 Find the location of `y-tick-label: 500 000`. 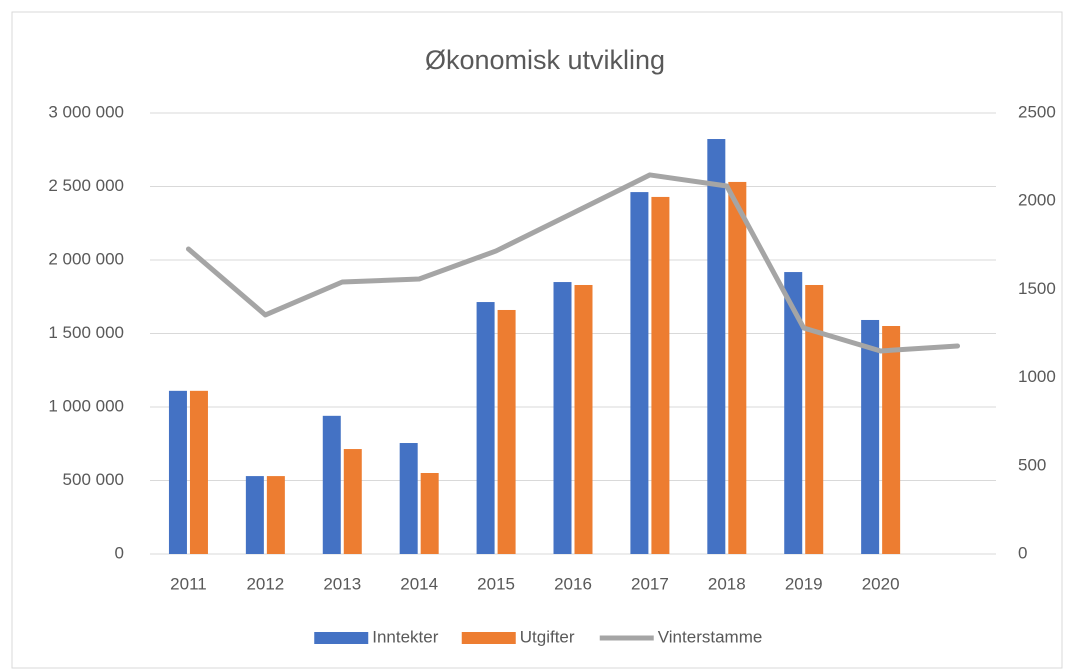

y-tick-label: 500 000 is located at coordinates (93, 479).